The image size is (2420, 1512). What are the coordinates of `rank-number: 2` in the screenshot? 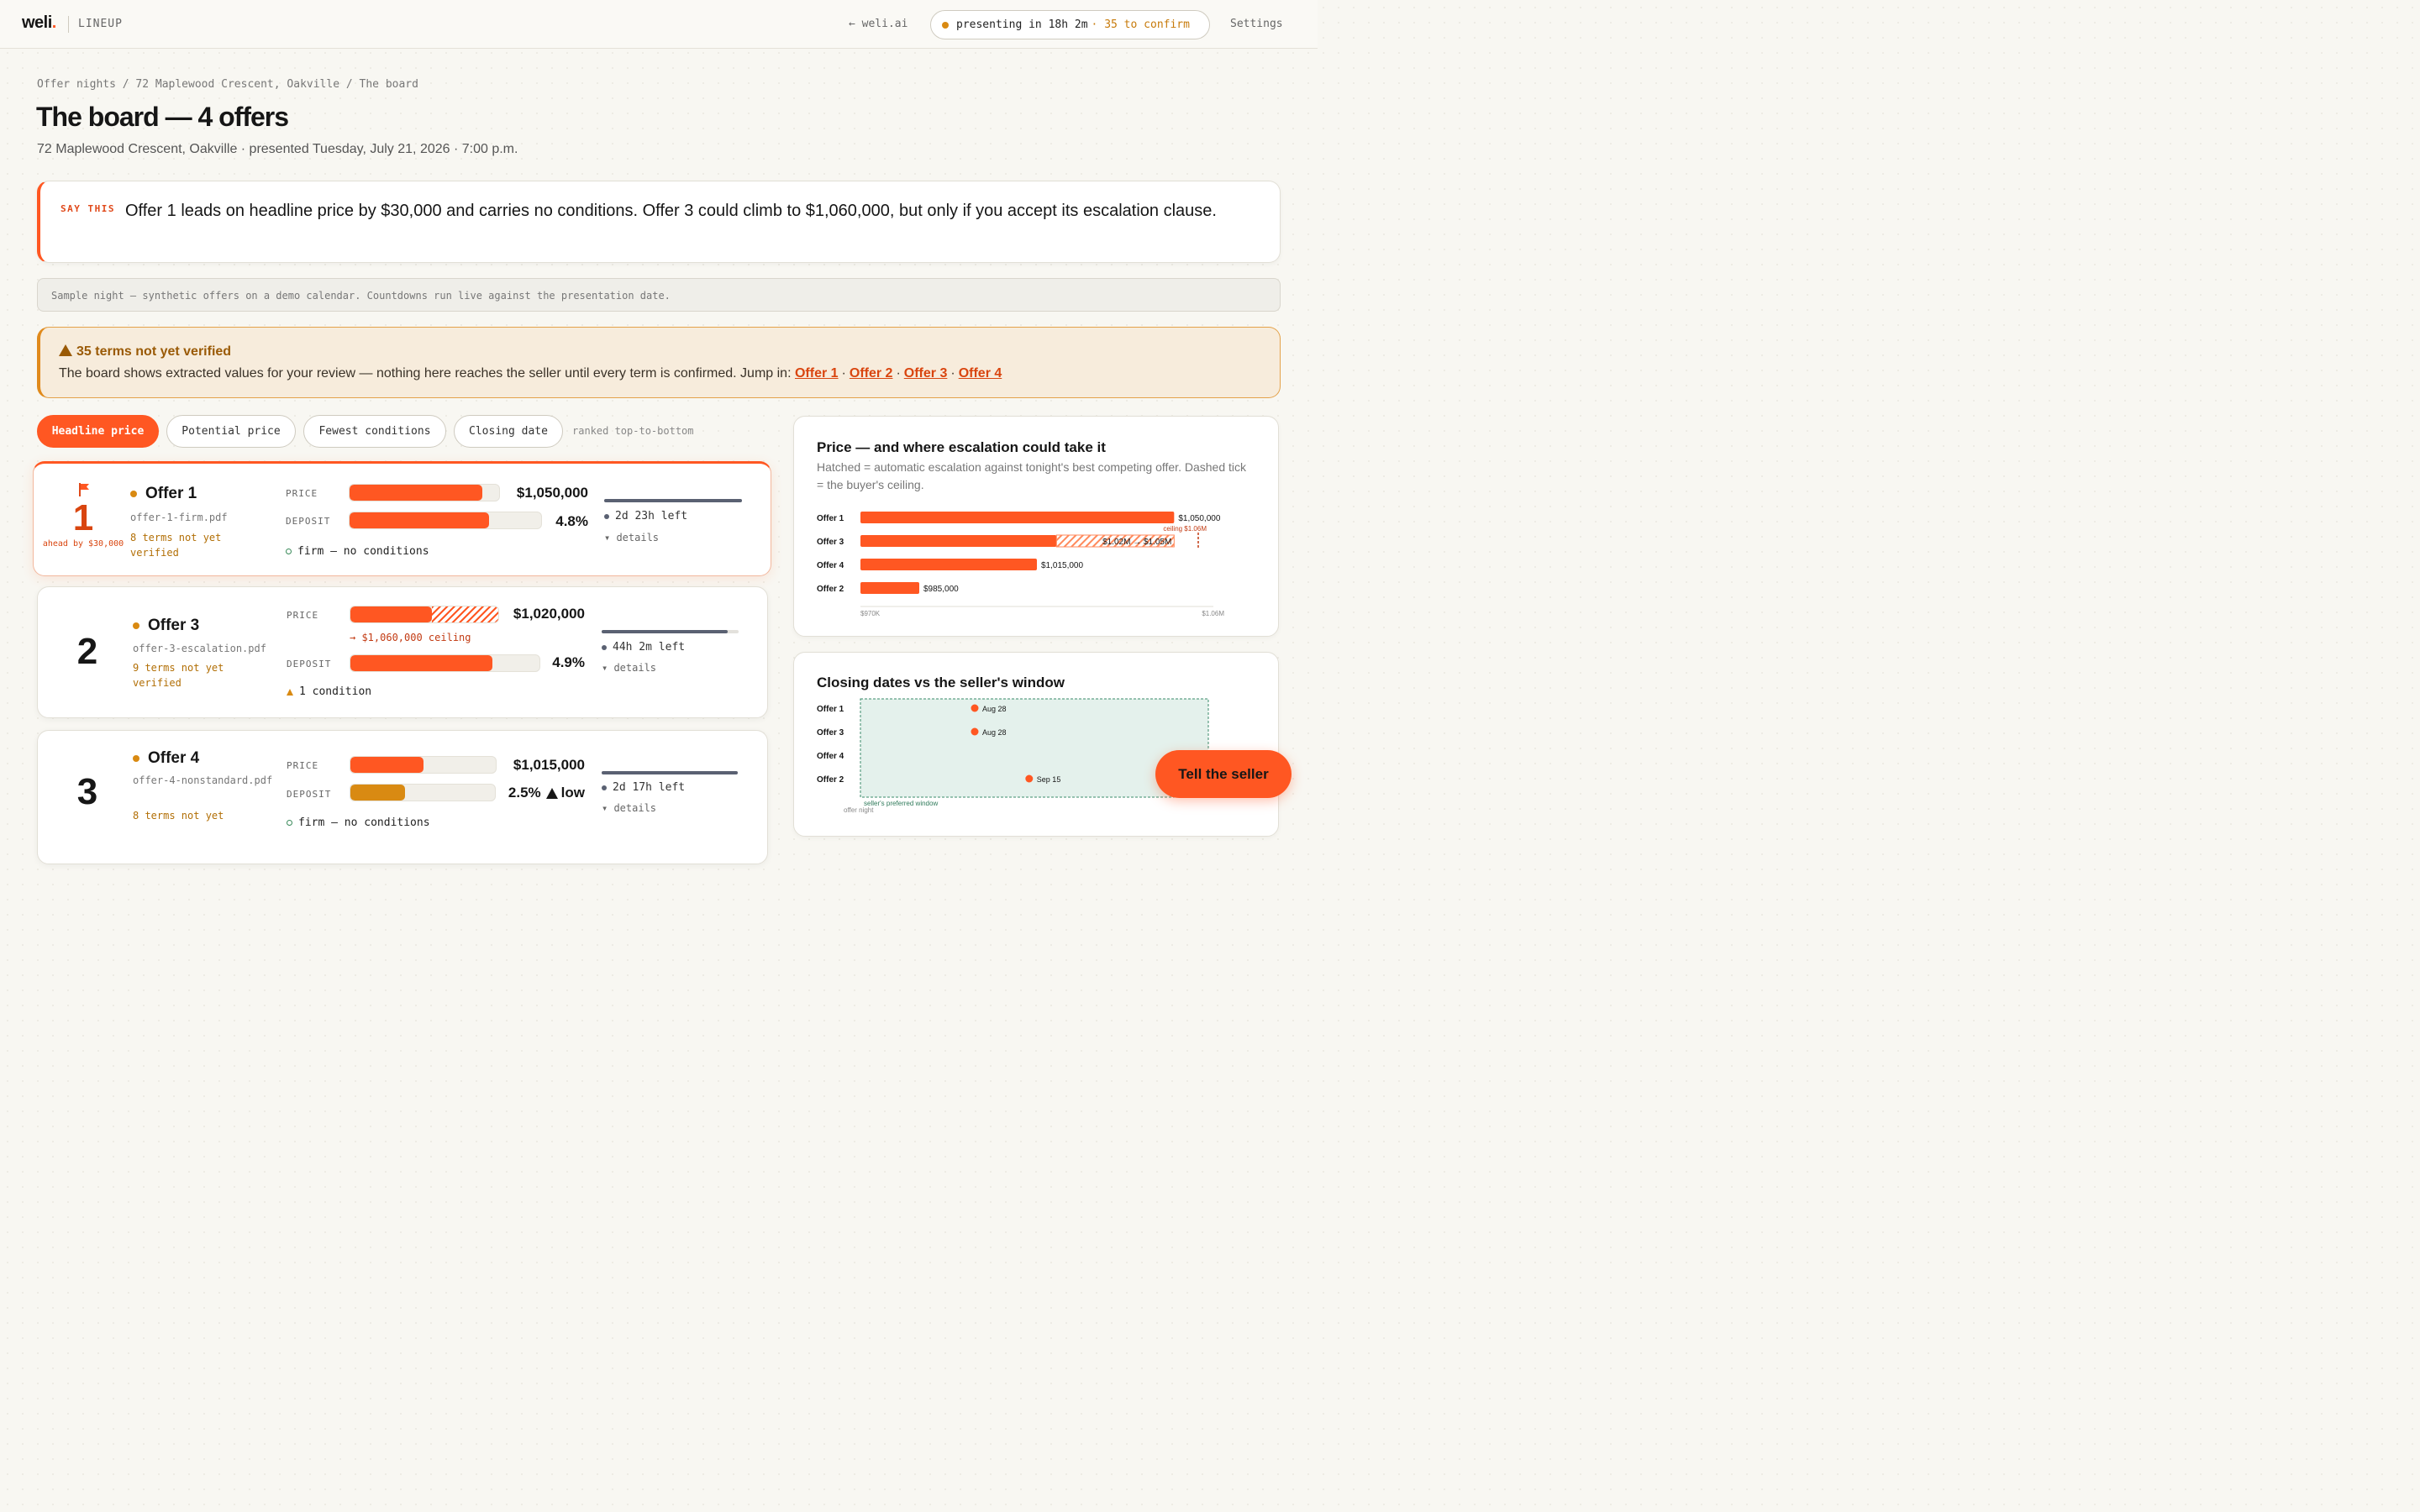 It's located at (87, 651).